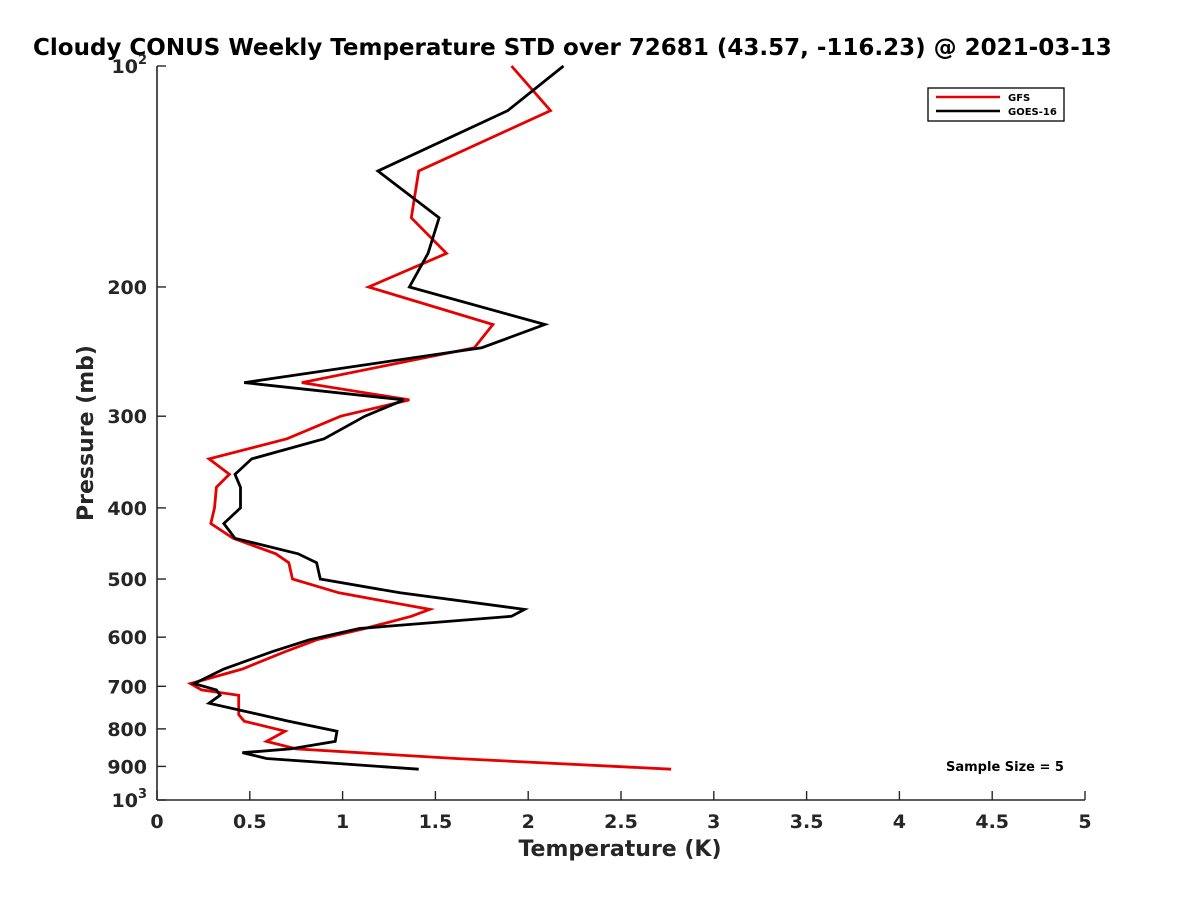 Image resolution: width=1200 pixels, height=900 pixels. Describe the element at coordinates (1084, 822) in the screenshot. I see `x-tick-label: 5` at that location.